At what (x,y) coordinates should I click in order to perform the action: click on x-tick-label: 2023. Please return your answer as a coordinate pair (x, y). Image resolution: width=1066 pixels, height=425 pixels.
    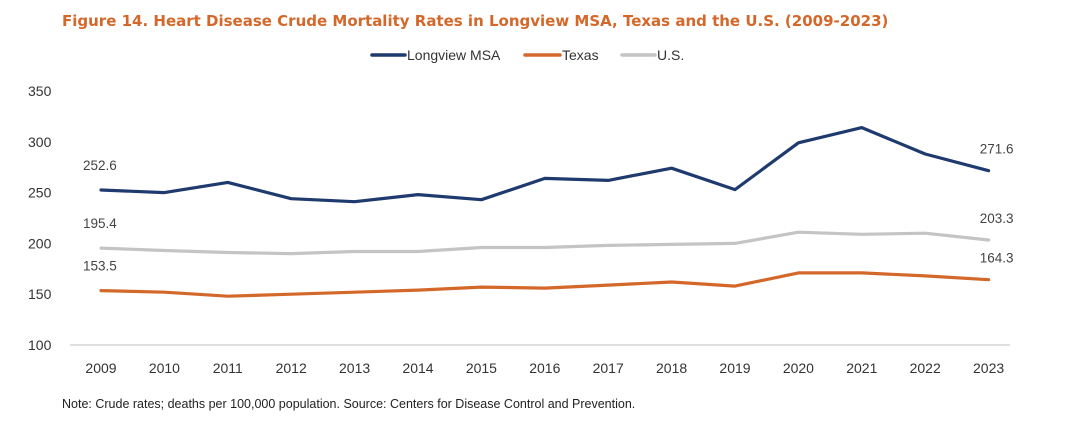
    Looking at the image, I should click on (988, 368).